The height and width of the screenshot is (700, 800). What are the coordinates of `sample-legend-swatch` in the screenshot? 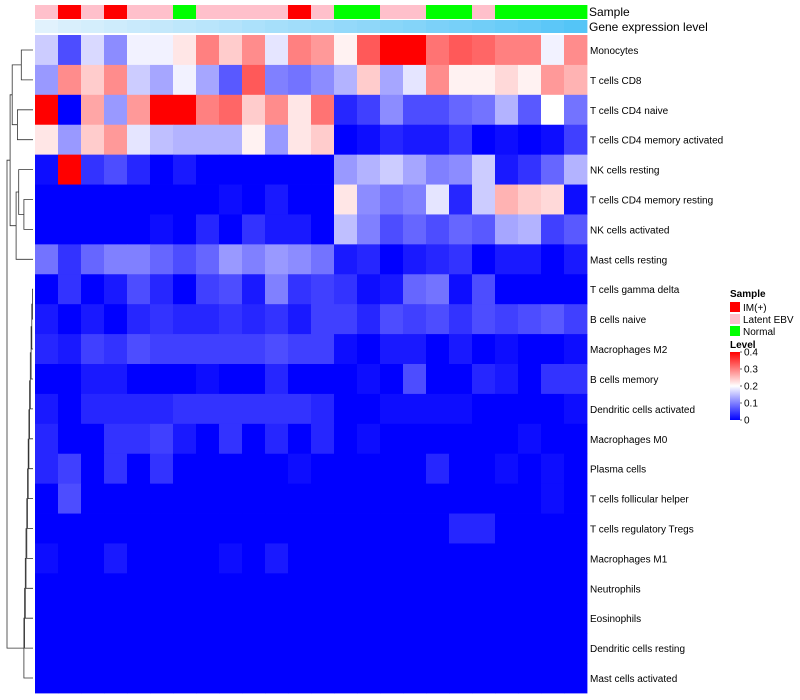 It's located at (735, 319).